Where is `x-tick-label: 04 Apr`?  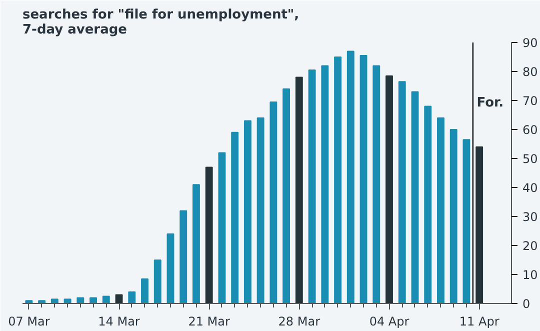 x-tick-label: 04 Apr is located at coordinates (389, 321).